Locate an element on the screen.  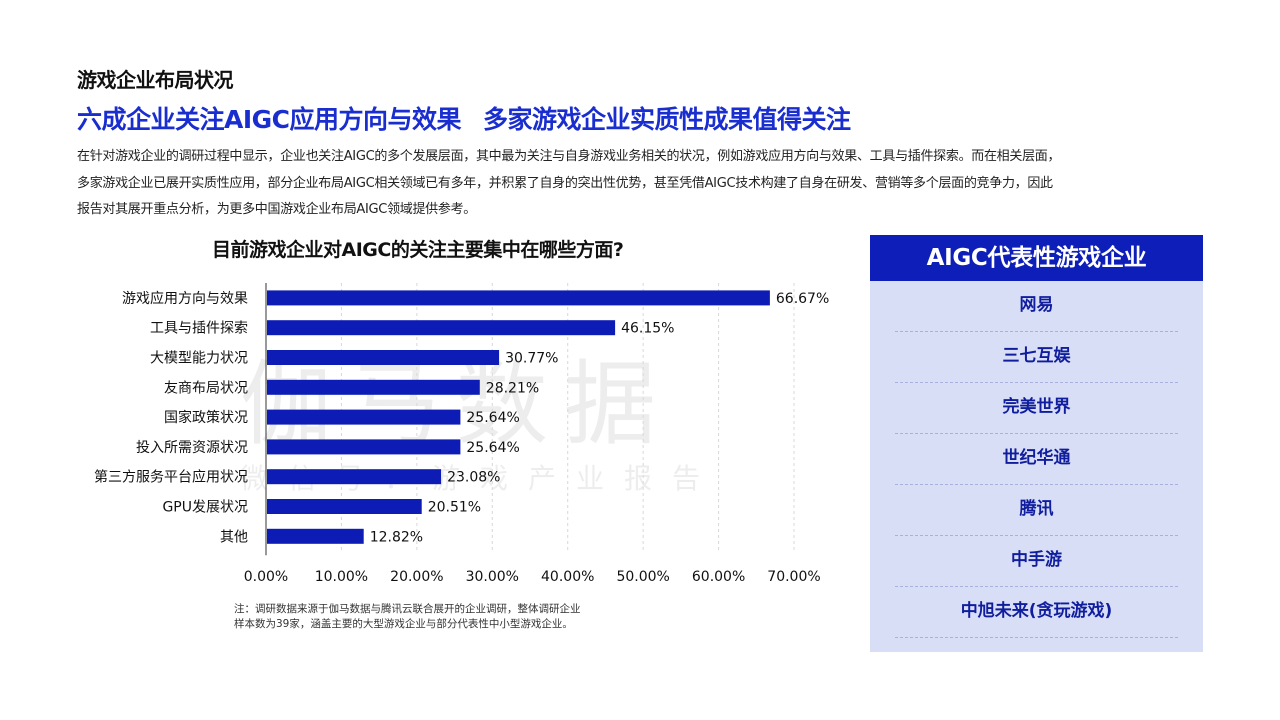
x-tick-label: 70.00% is located at coordinates (793, 577).